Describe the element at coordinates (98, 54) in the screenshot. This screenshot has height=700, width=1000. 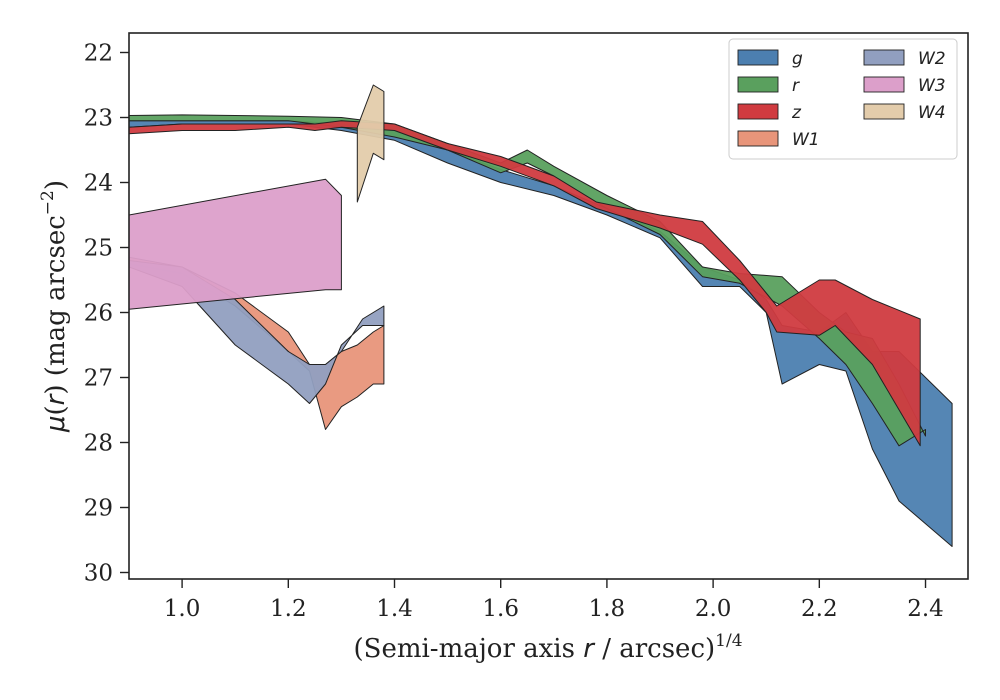
I see `y-tick-label: 22` at that location.